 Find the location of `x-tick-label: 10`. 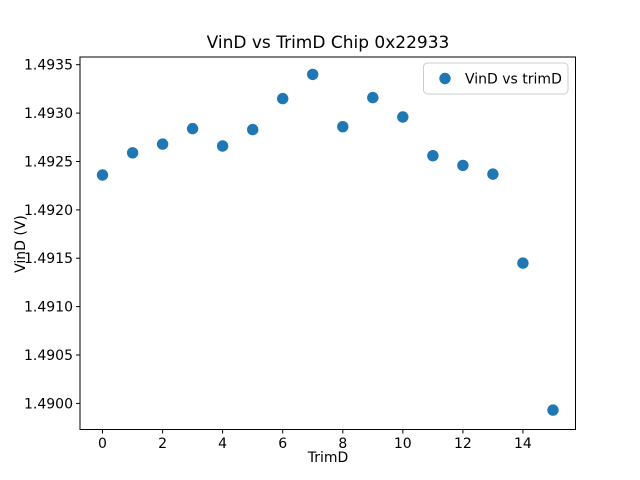

x-tick-label: 10 is located at coordinates (403, 444).